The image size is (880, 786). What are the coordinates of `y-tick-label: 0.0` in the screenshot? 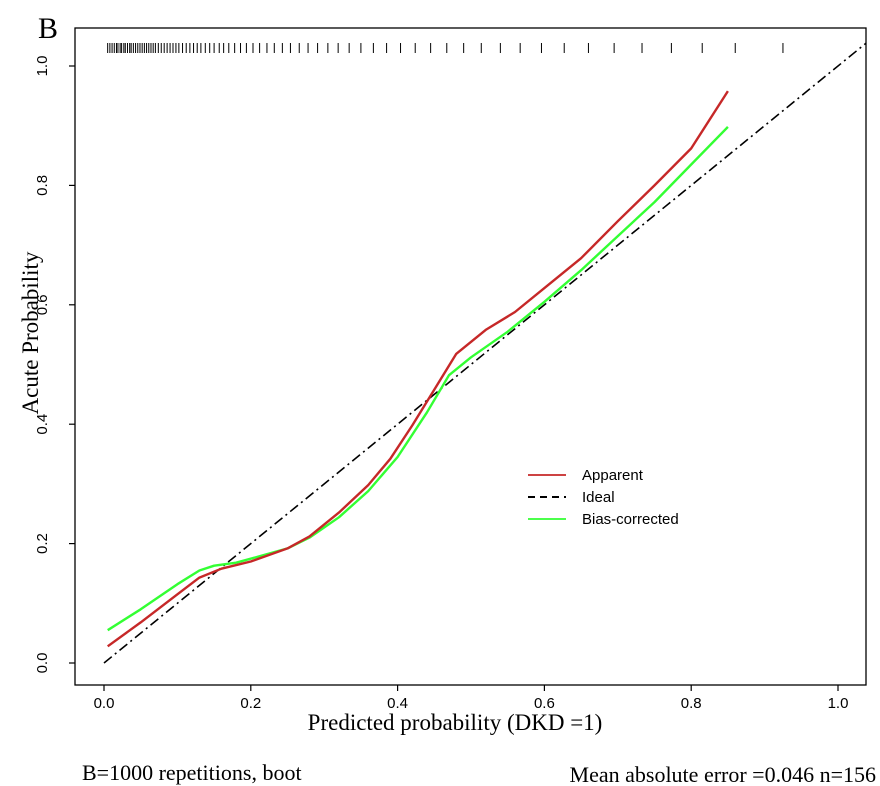 It's located at (42, 663).